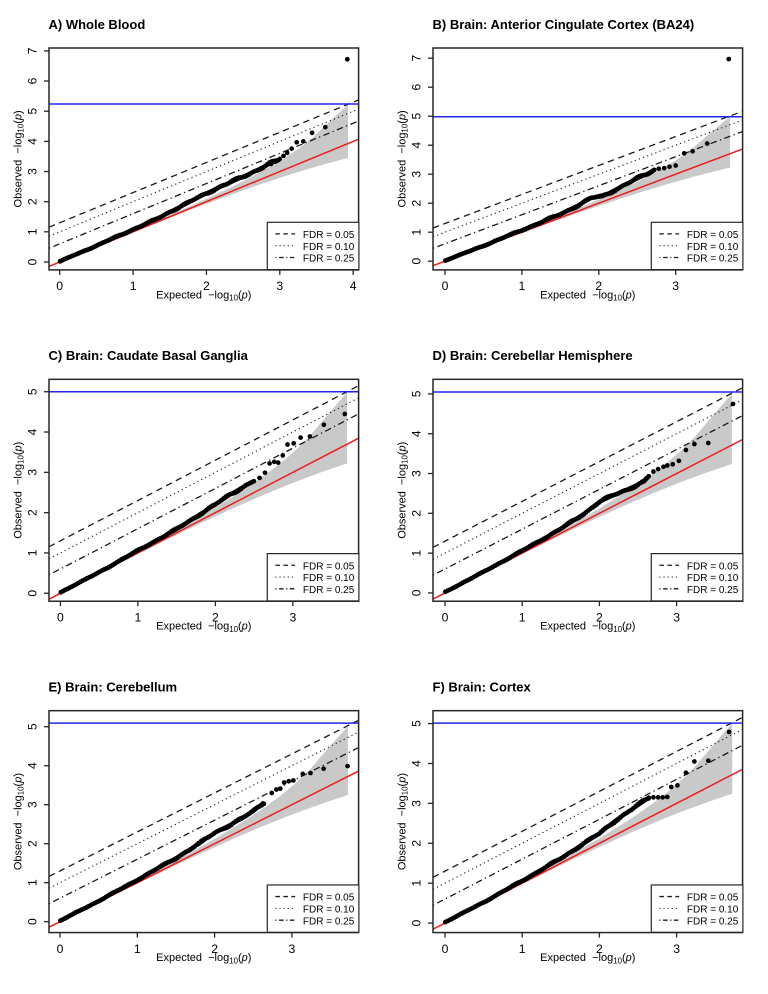  Describe the element at coordinates (533, 355) in the screenshot. I see `svg-text:D) Brain: Cerebellar Hemispher: D) Brain: Cerebellar Hemisphere` at that location.